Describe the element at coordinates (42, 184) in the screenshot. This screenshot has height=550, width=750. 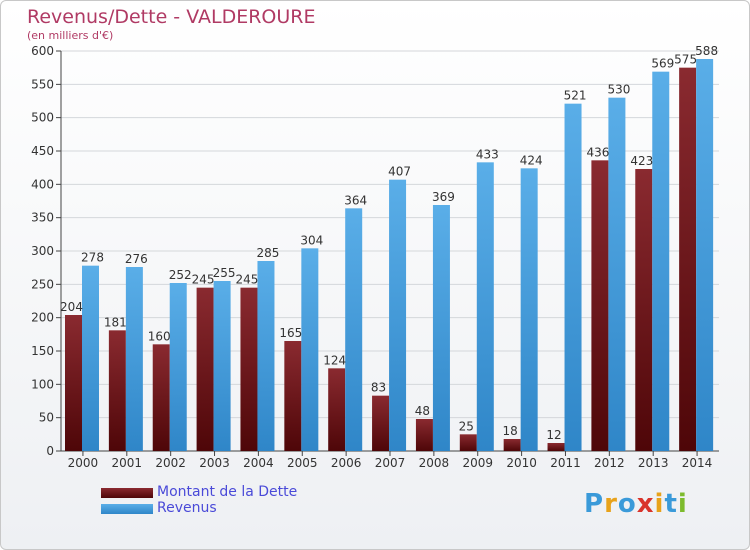
I see `y-tick-label: 400` at that location.